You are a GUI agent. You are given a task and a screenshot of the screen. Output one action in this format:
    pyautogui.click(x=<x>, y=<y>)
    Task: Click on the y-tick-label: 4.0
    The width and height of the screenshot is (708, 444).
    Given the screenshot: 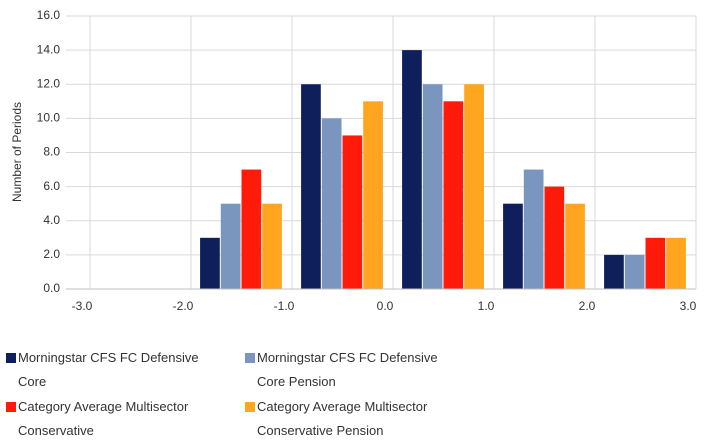 What is the action you would take?
    pyautogui.click(x=51, y=220)
    